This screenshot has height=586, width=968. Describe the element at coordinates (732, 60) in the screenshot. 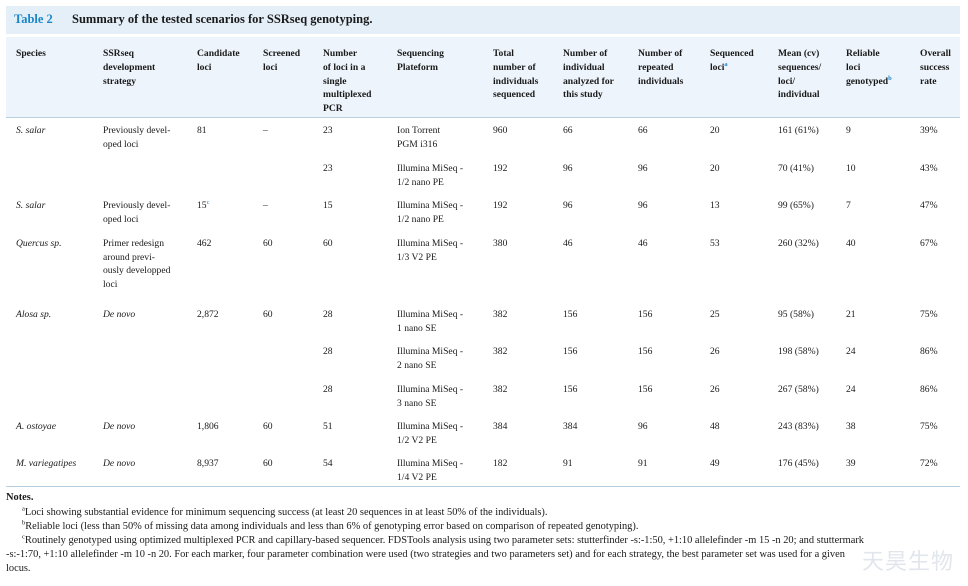

I see `column-header: Sequenced locia` at that location.